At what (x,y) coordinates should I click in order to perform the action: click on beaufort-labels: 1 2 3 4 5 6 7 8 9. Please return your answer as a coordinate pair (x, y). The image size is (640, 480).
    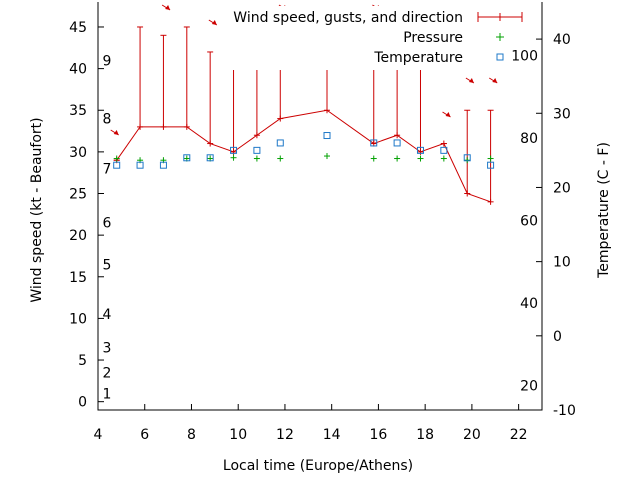
    Looking at the image, I should click on (107, 227).